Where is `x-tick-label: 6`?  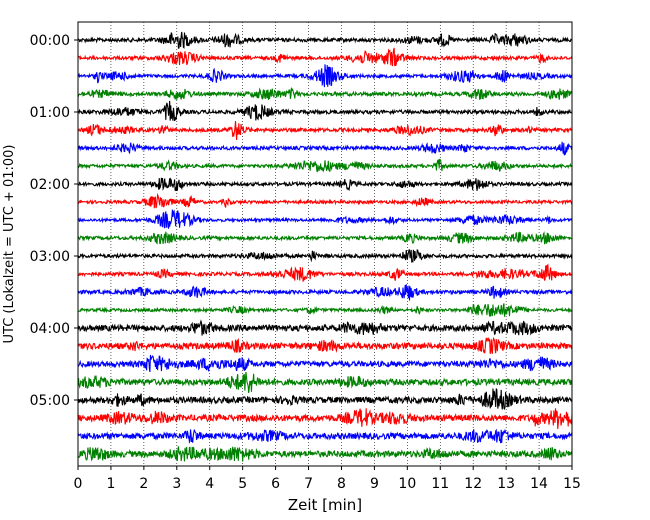
x-tick-label: 6 is located at coordinates (275, 484).